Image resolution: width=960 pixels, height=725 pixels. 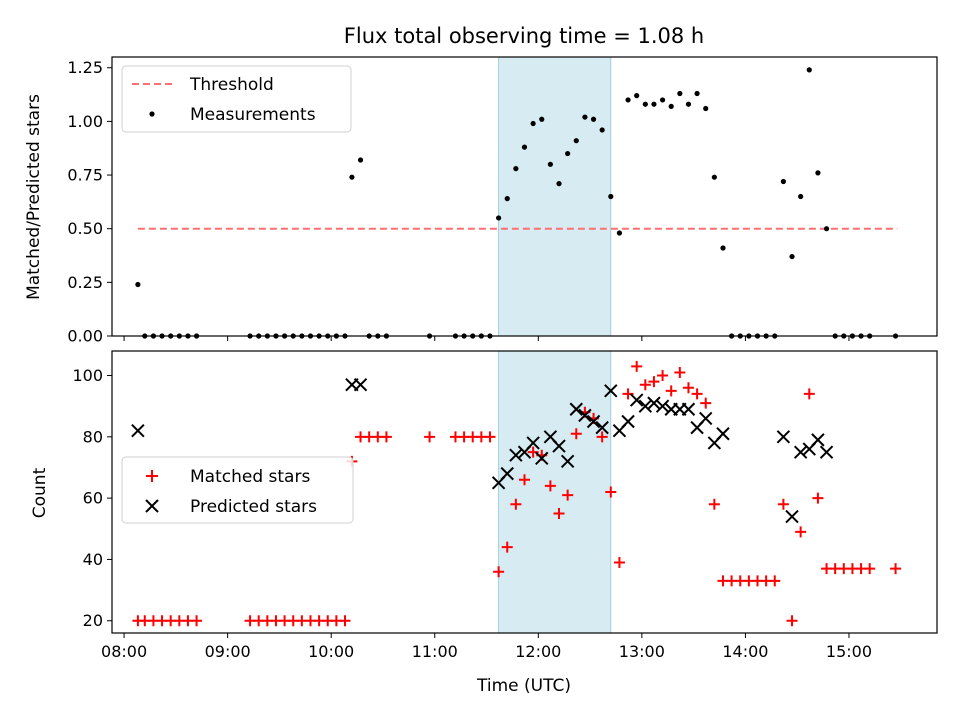 What do you see at coordinates (152, 506) in the screenshot?
I see `legend-predicted-swatch` at bounding box center [152, 506].